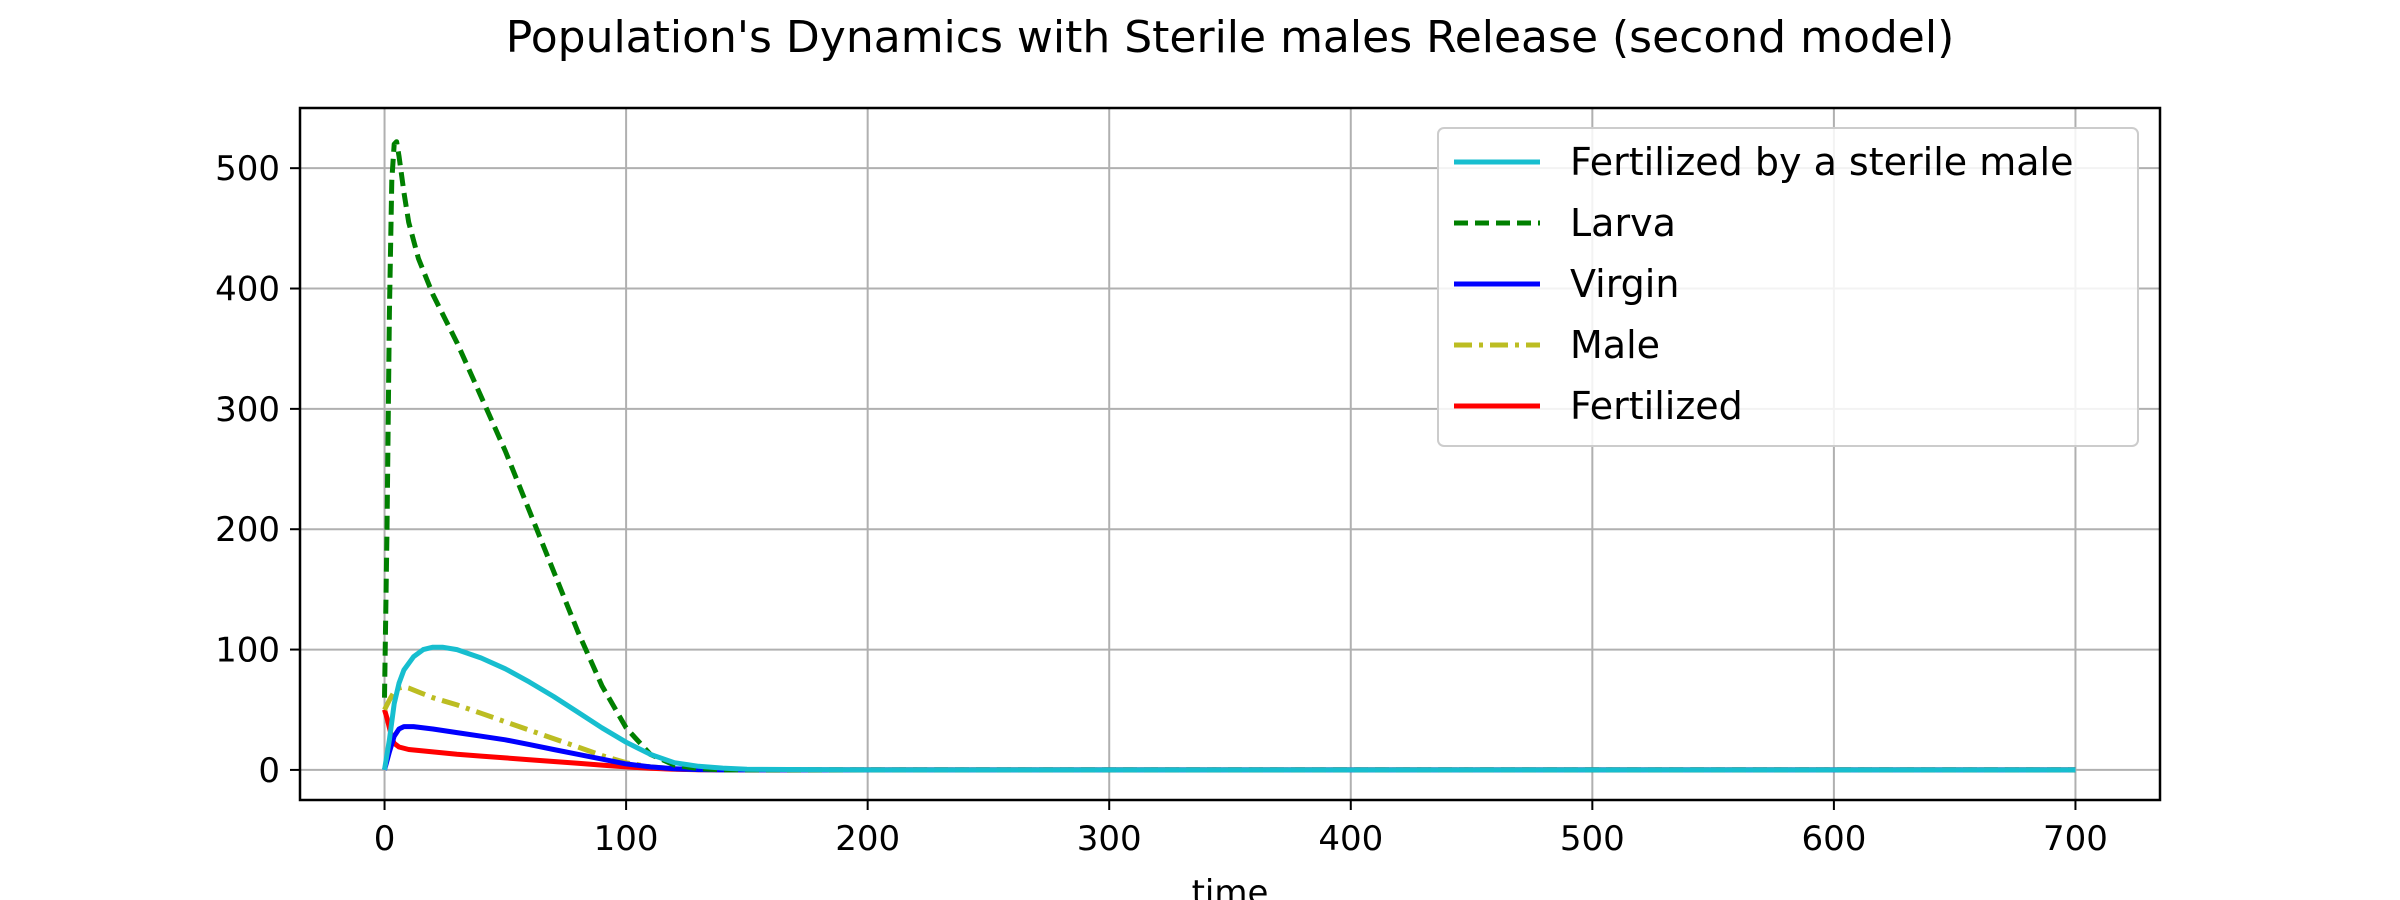 Image resolution: width=2400 pixels, height=900 pixels. I want to click on y-tick-label: 400, so click(247, 290).